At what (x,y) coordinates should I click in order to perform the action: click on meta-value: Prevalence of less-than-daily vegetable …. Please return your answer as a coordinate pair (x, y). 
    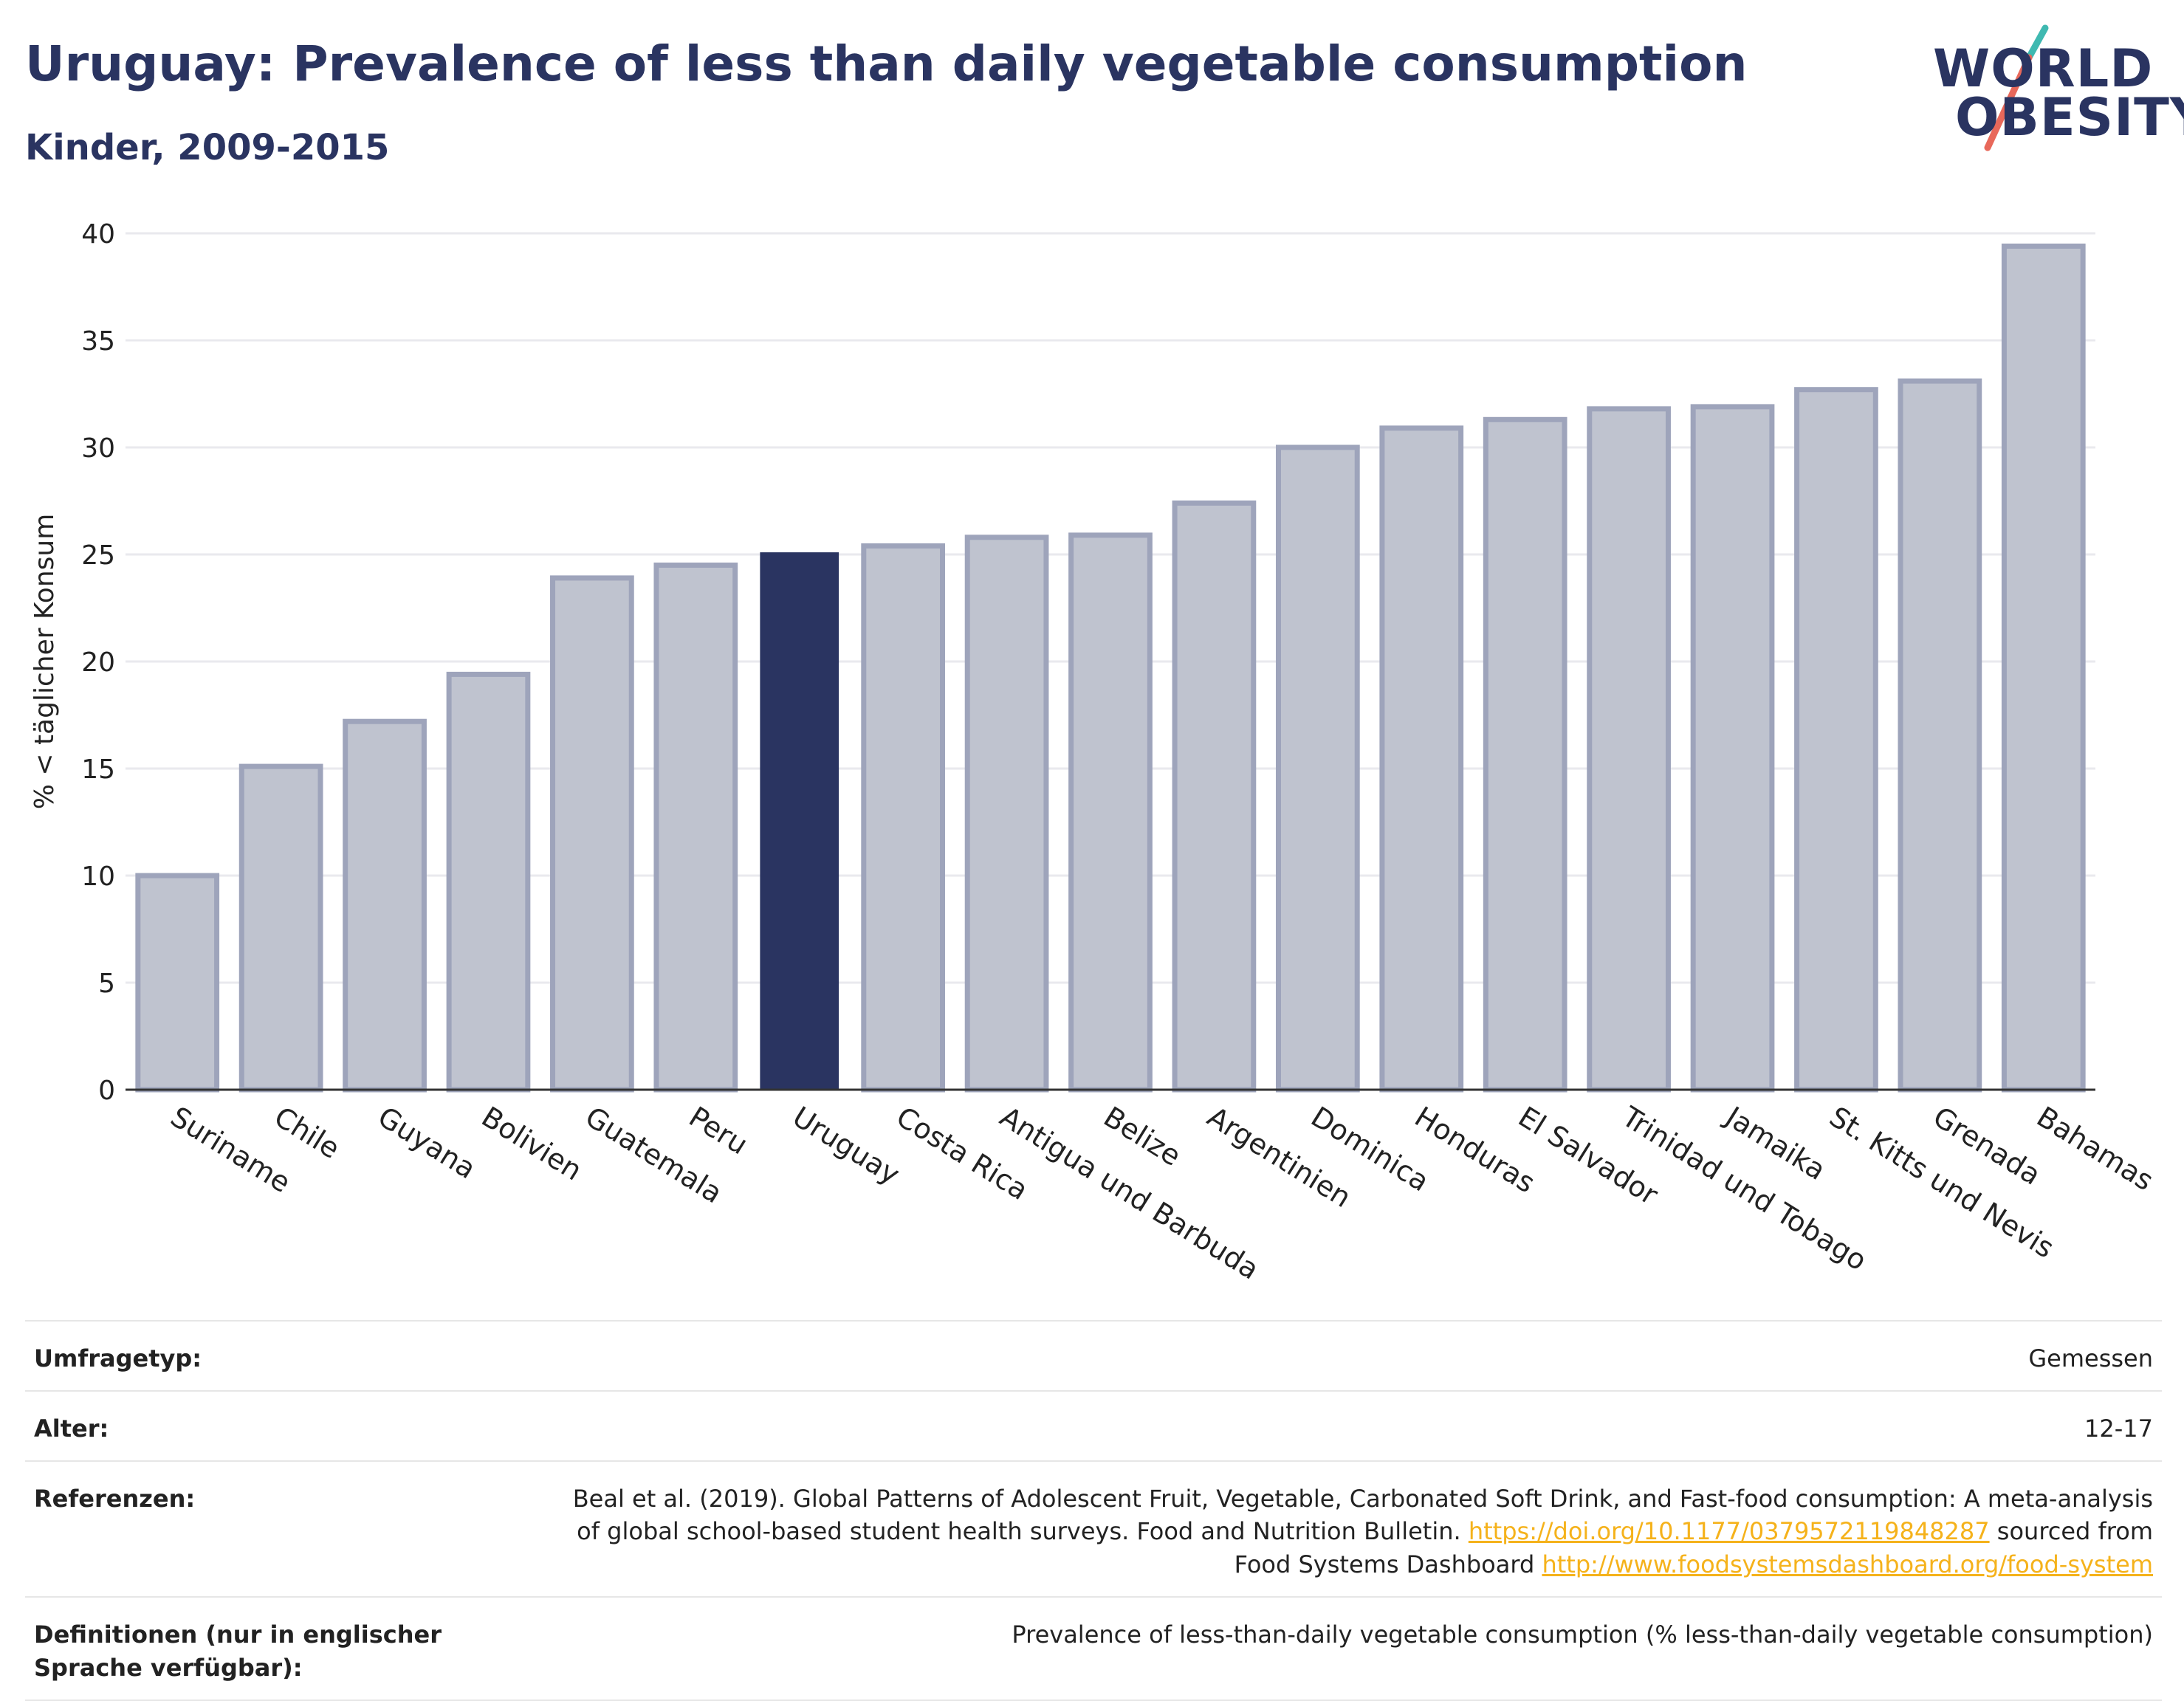
    Looking at the image, I should click on (1583, 1634).